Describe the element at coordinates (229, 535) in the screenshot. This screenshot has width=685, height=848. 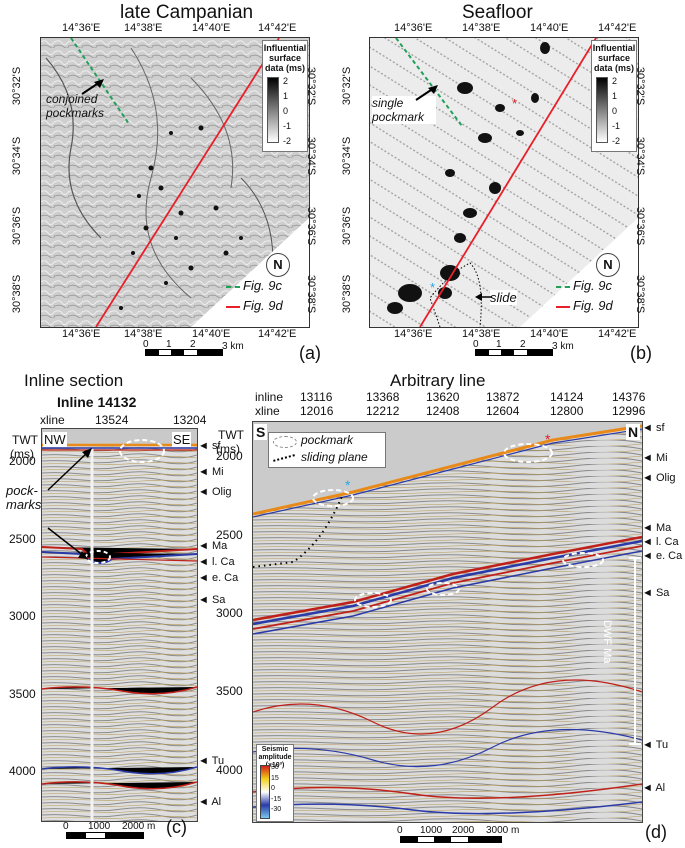
I see `panel-d-twt-2500: 2500` at that location.